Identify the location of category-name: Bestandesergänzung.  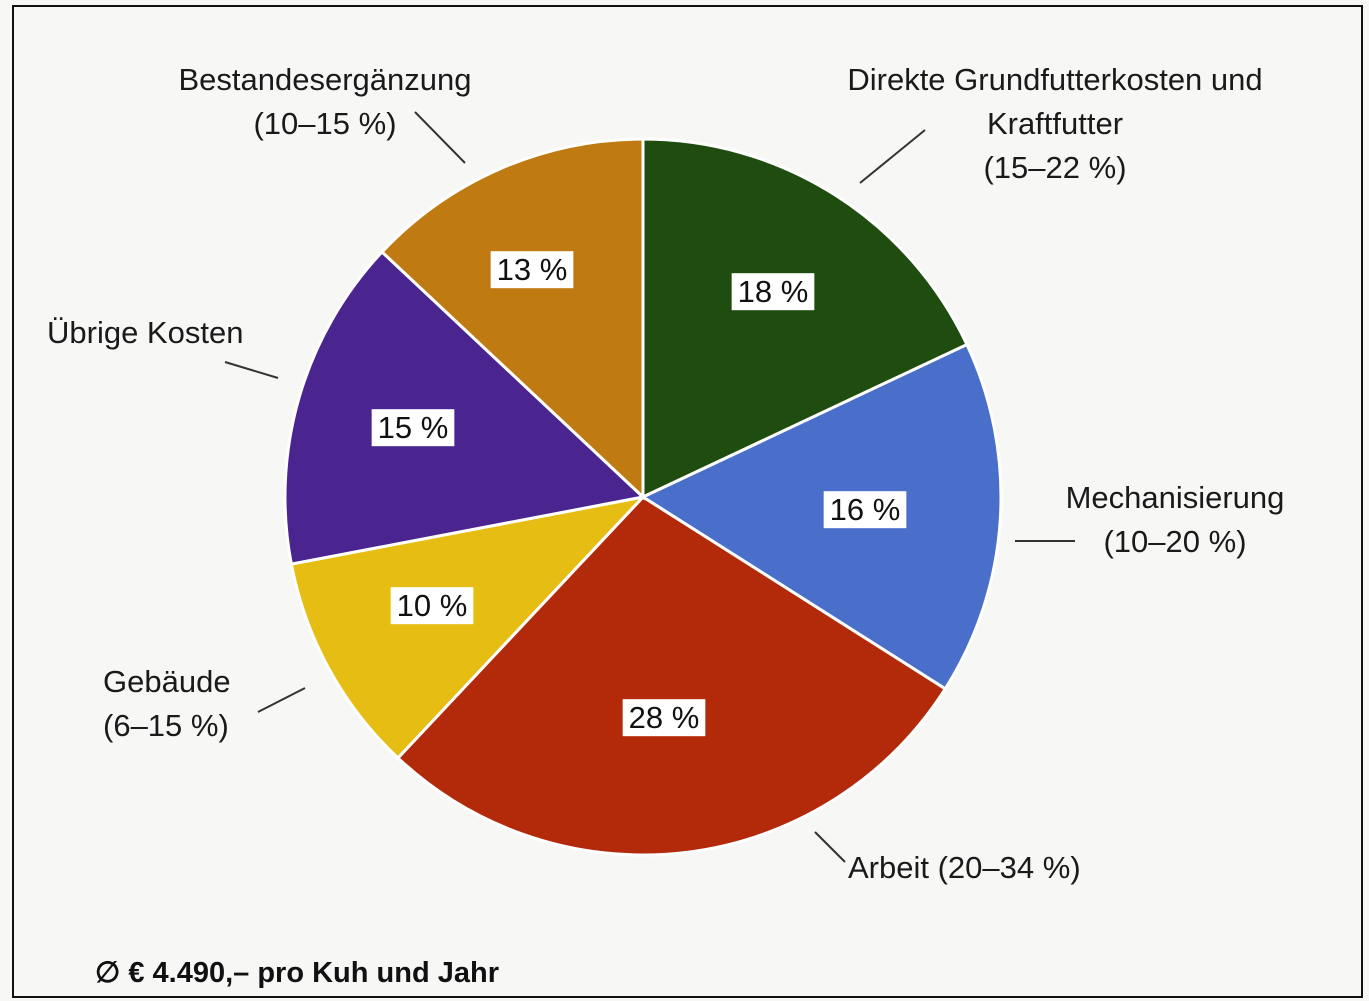
(325, 79).